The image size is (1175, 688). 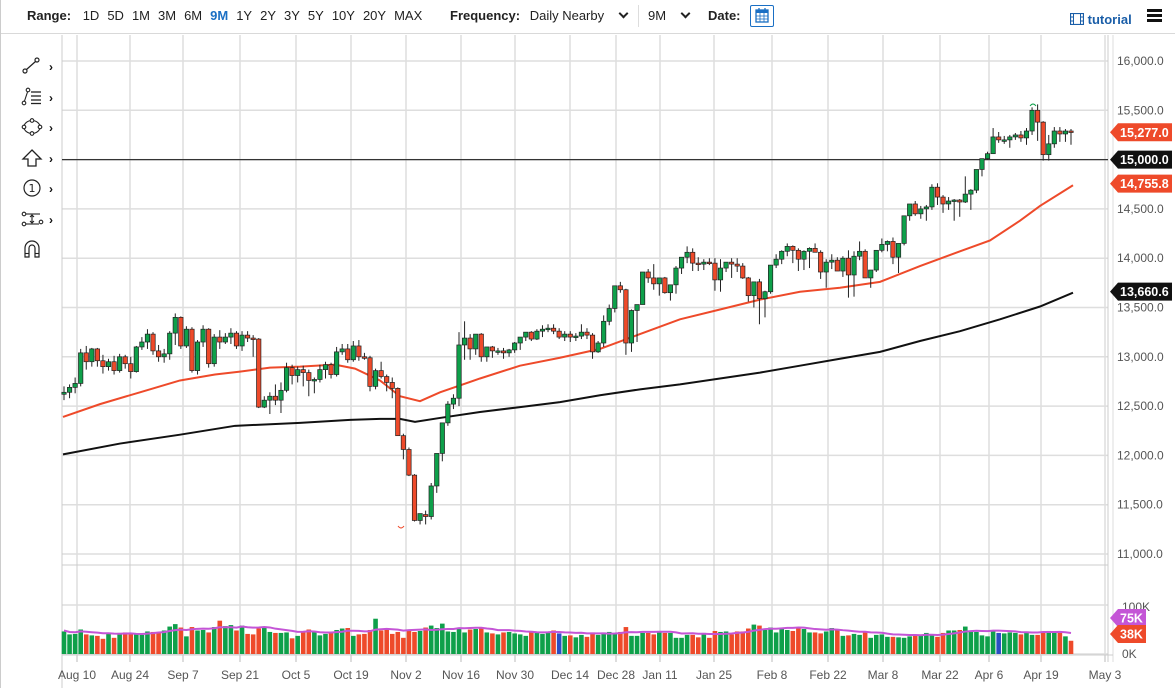 What do you see at coordinates (374, 15) in the screenshot?
I see `range-20y: 20Y` at bounding box center [374, 15].